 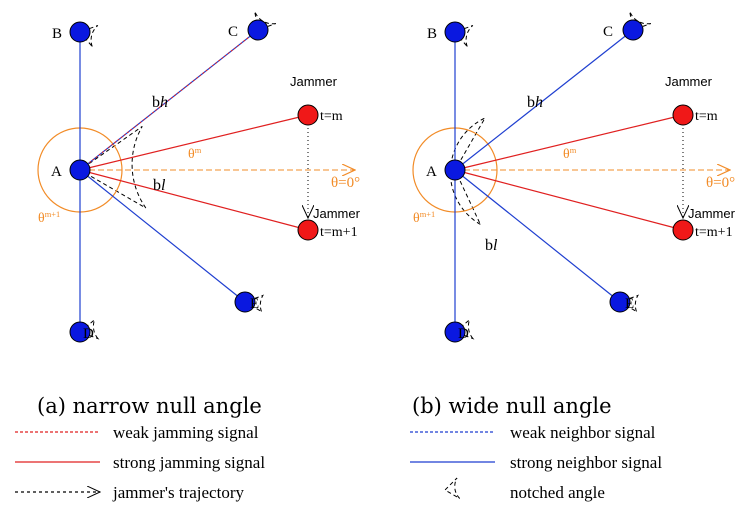 What do you see at coordinates (186, 432) in the screenshot?
I see `legend-label: weak jamming signal` at bounding box center [186, 432].